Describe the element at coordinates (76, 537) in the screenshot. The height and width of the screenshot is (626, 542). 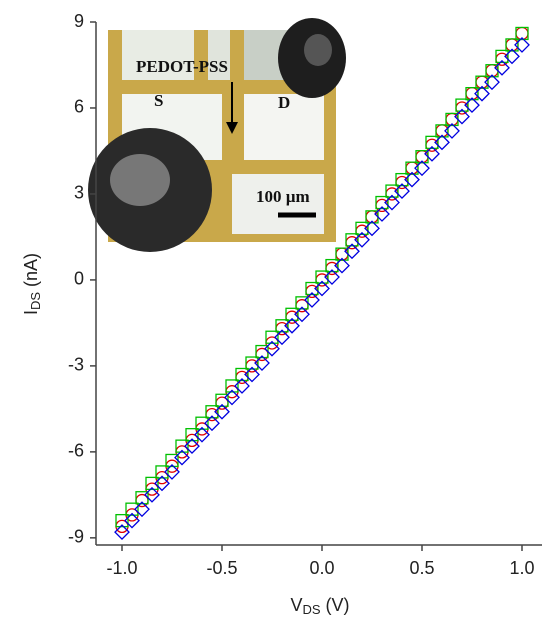
I see `y-tick-label: -9` at that location.